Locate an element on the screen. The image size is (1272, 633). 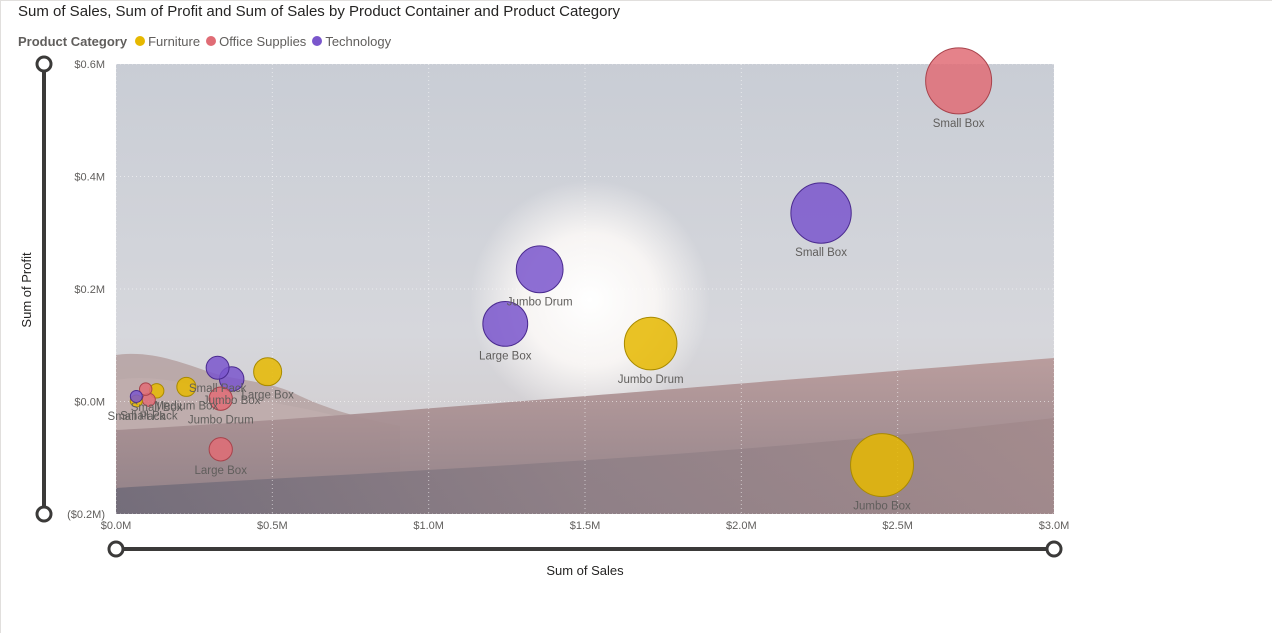
y-zoom-slider-top-handle is located at coordinates (44, 64).